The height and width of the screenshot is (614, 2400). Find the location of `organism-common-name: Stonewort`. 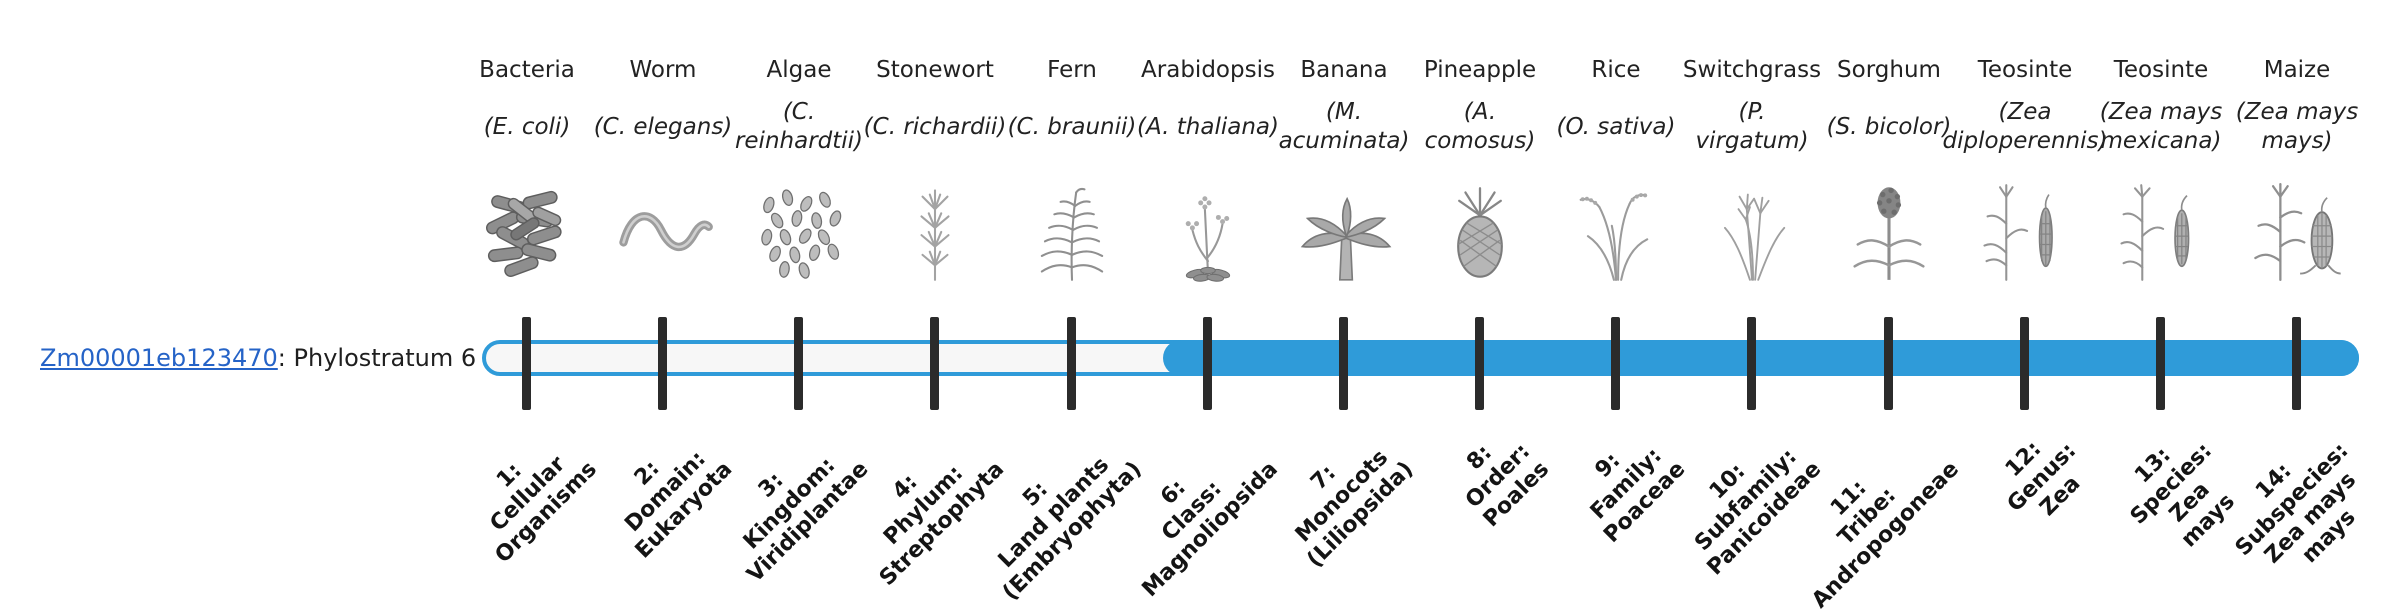

organism-common-name: Stonewort is located at coordinates (935, 70).